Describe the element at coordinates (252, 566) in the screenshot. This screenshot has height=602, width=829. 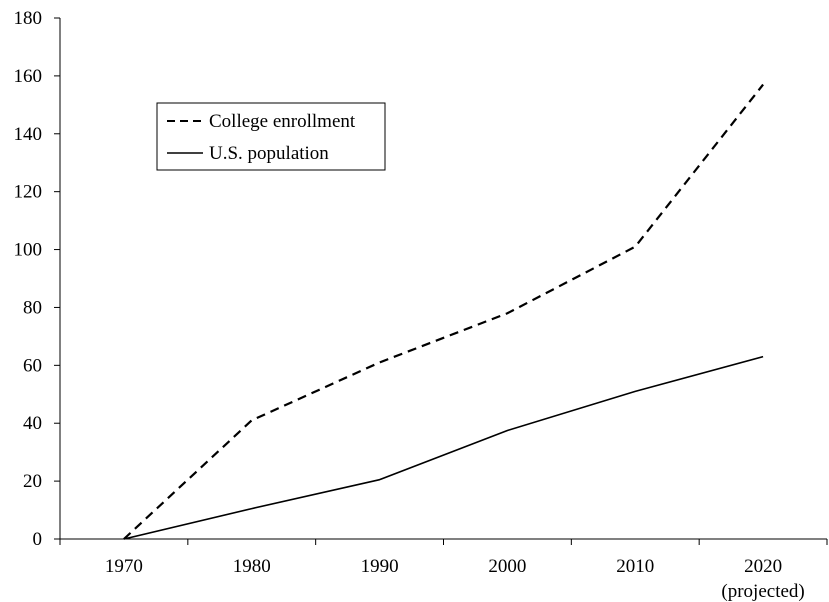
I see `x-tick-label: 1980` at that location.